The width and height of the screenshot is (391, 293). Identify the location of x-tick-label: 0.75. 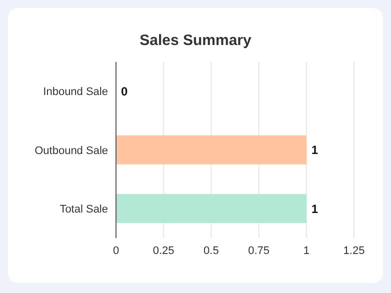
(259, 250).